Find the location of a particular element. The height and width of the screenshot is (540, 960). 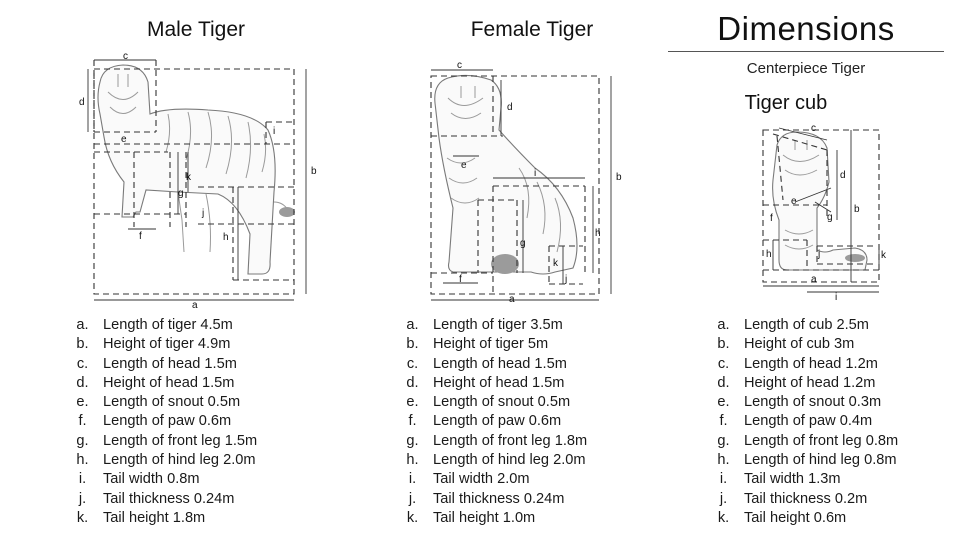

list-item: k. Tail height 1.0m is located at coordinates (489, 518).